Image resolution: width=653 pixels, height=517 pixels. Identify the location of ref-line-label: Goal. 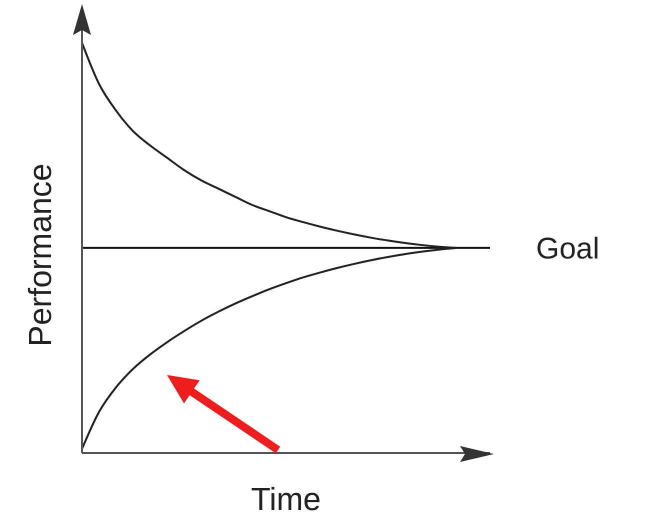
(568, 249).